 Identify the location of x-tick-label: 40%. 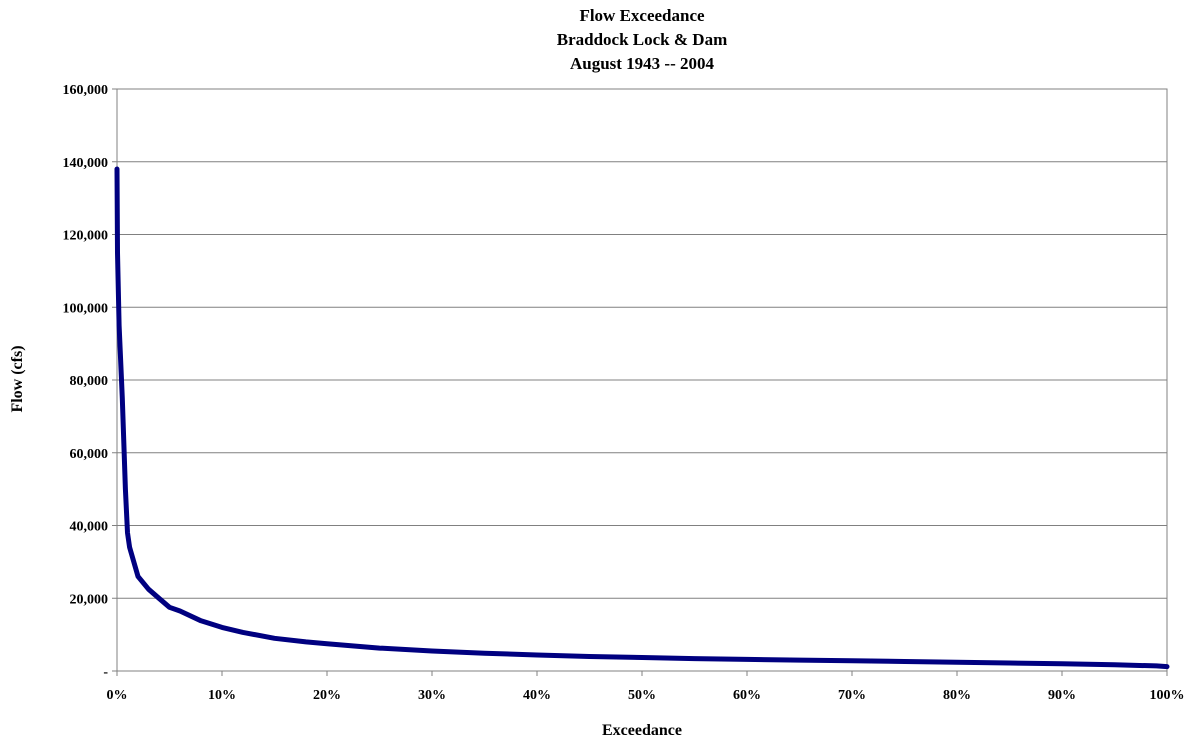
(537, 695).